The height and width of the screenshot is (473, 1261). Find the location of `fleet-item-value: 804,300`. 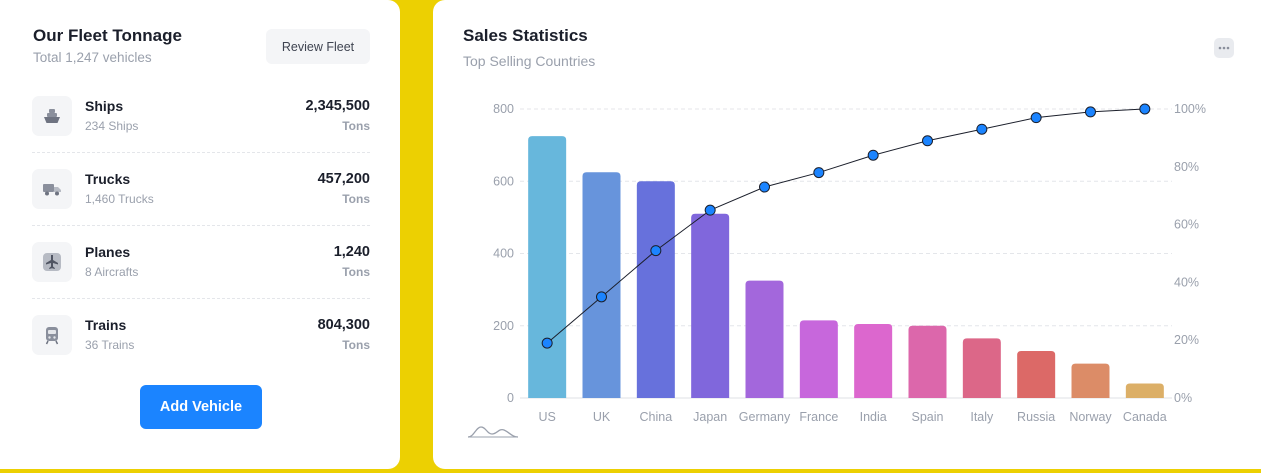

fleet-item-value: 804,300 is located at coordinates (343, 325).